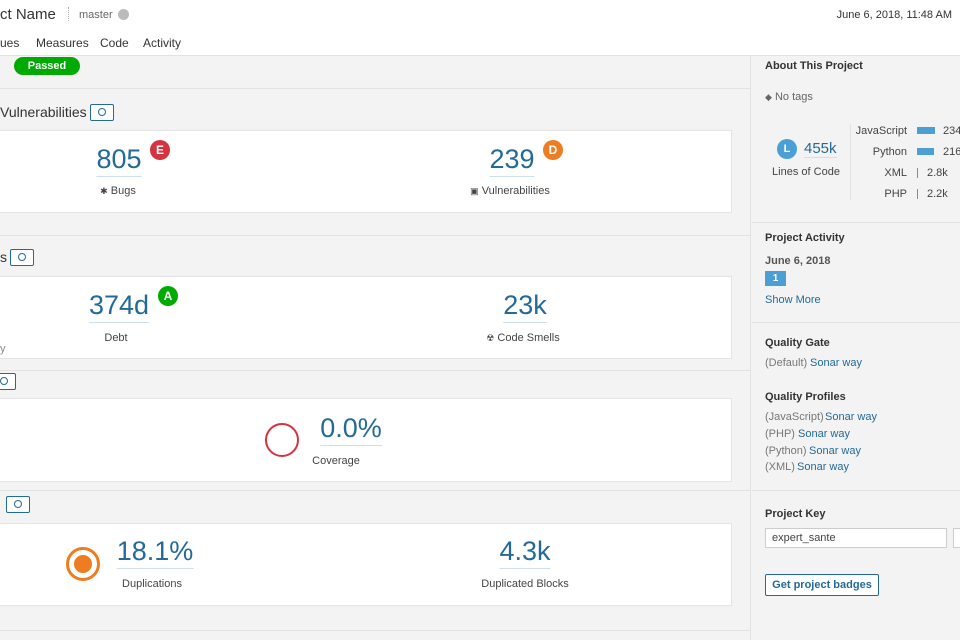 The image size is (960, 640). What do you see at coordinates (62, 43) in the screenshot?
I see `nav-item: Measures` at bounding box center [62, 43].